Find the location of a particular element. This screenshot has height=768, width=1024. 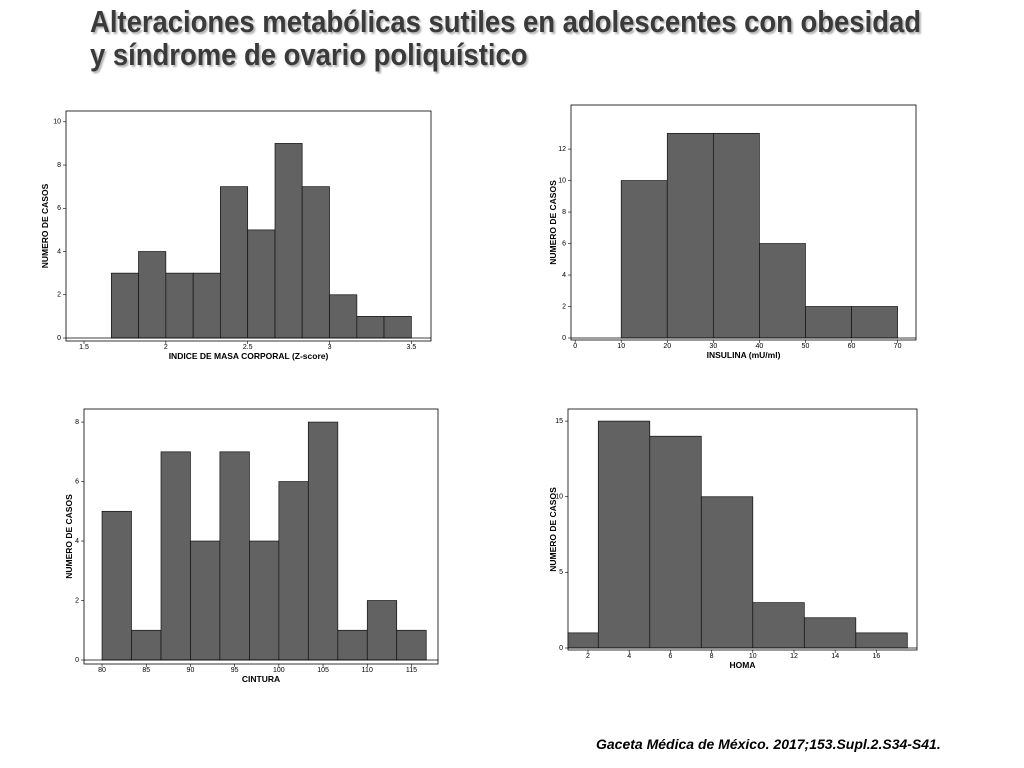

x-tick-label: 30 is located at coordinates (713, 346).